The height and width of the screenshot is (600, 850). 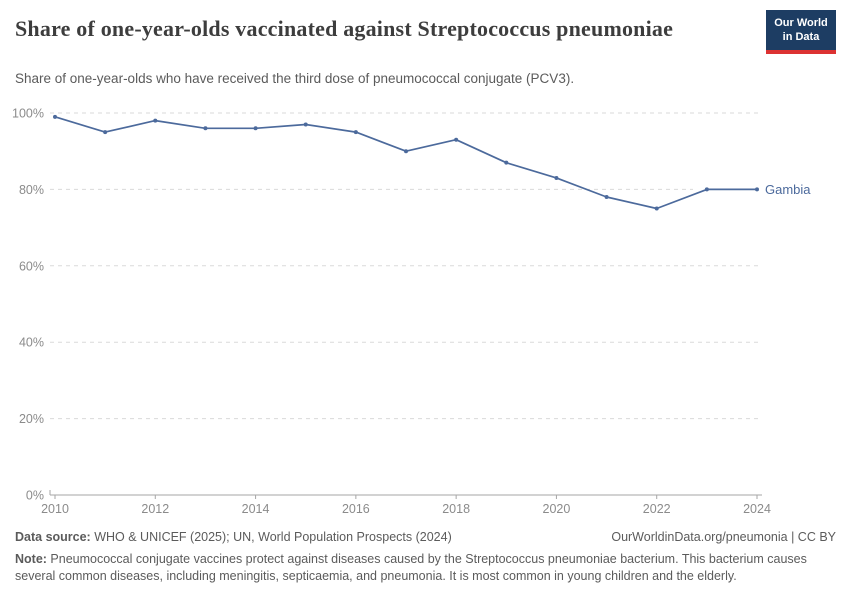 I want to click on data-point-2018, so click(x=456, y=139).